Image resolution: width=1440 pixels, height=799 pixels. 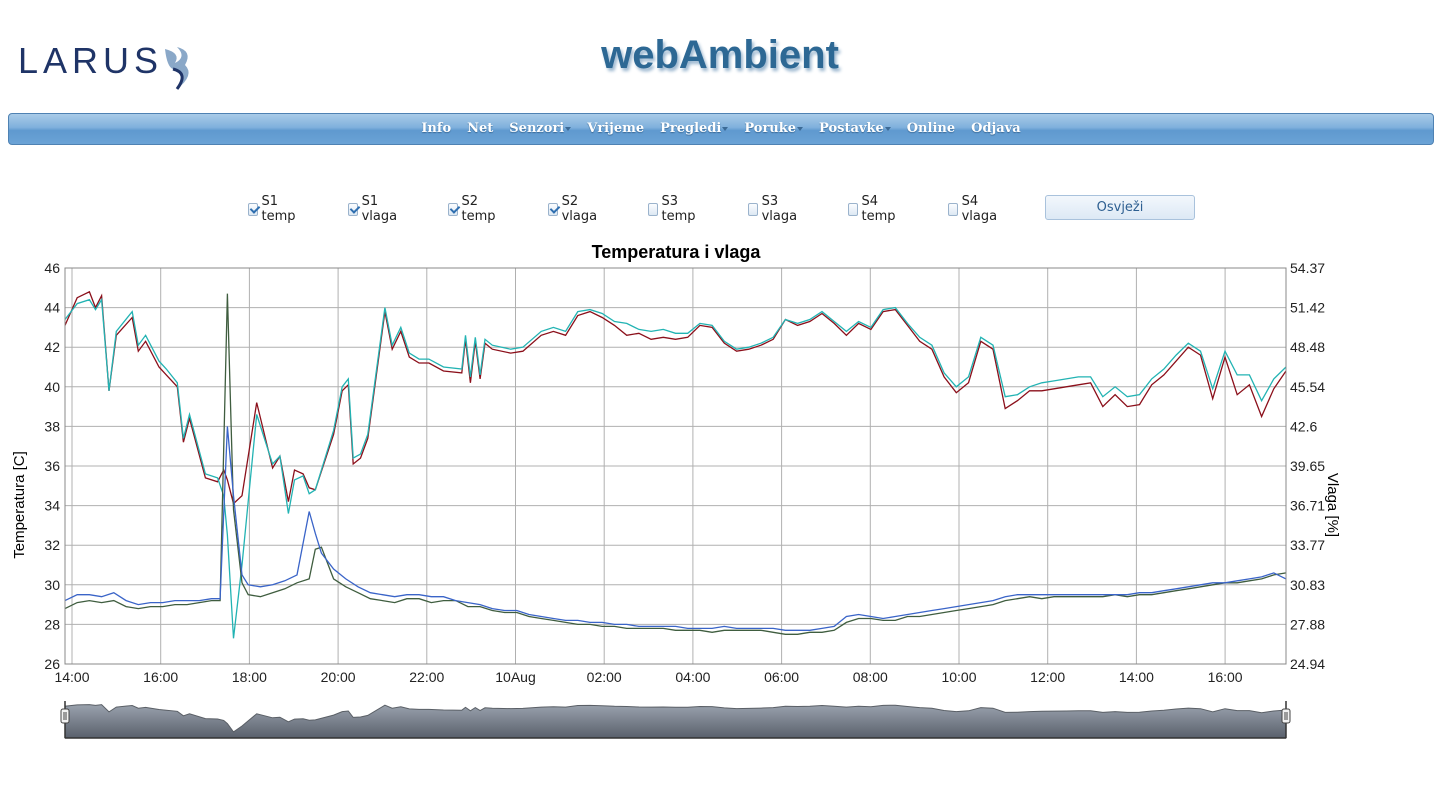 I want to click on y-tick-label: 34, so click(x=52, y=506).